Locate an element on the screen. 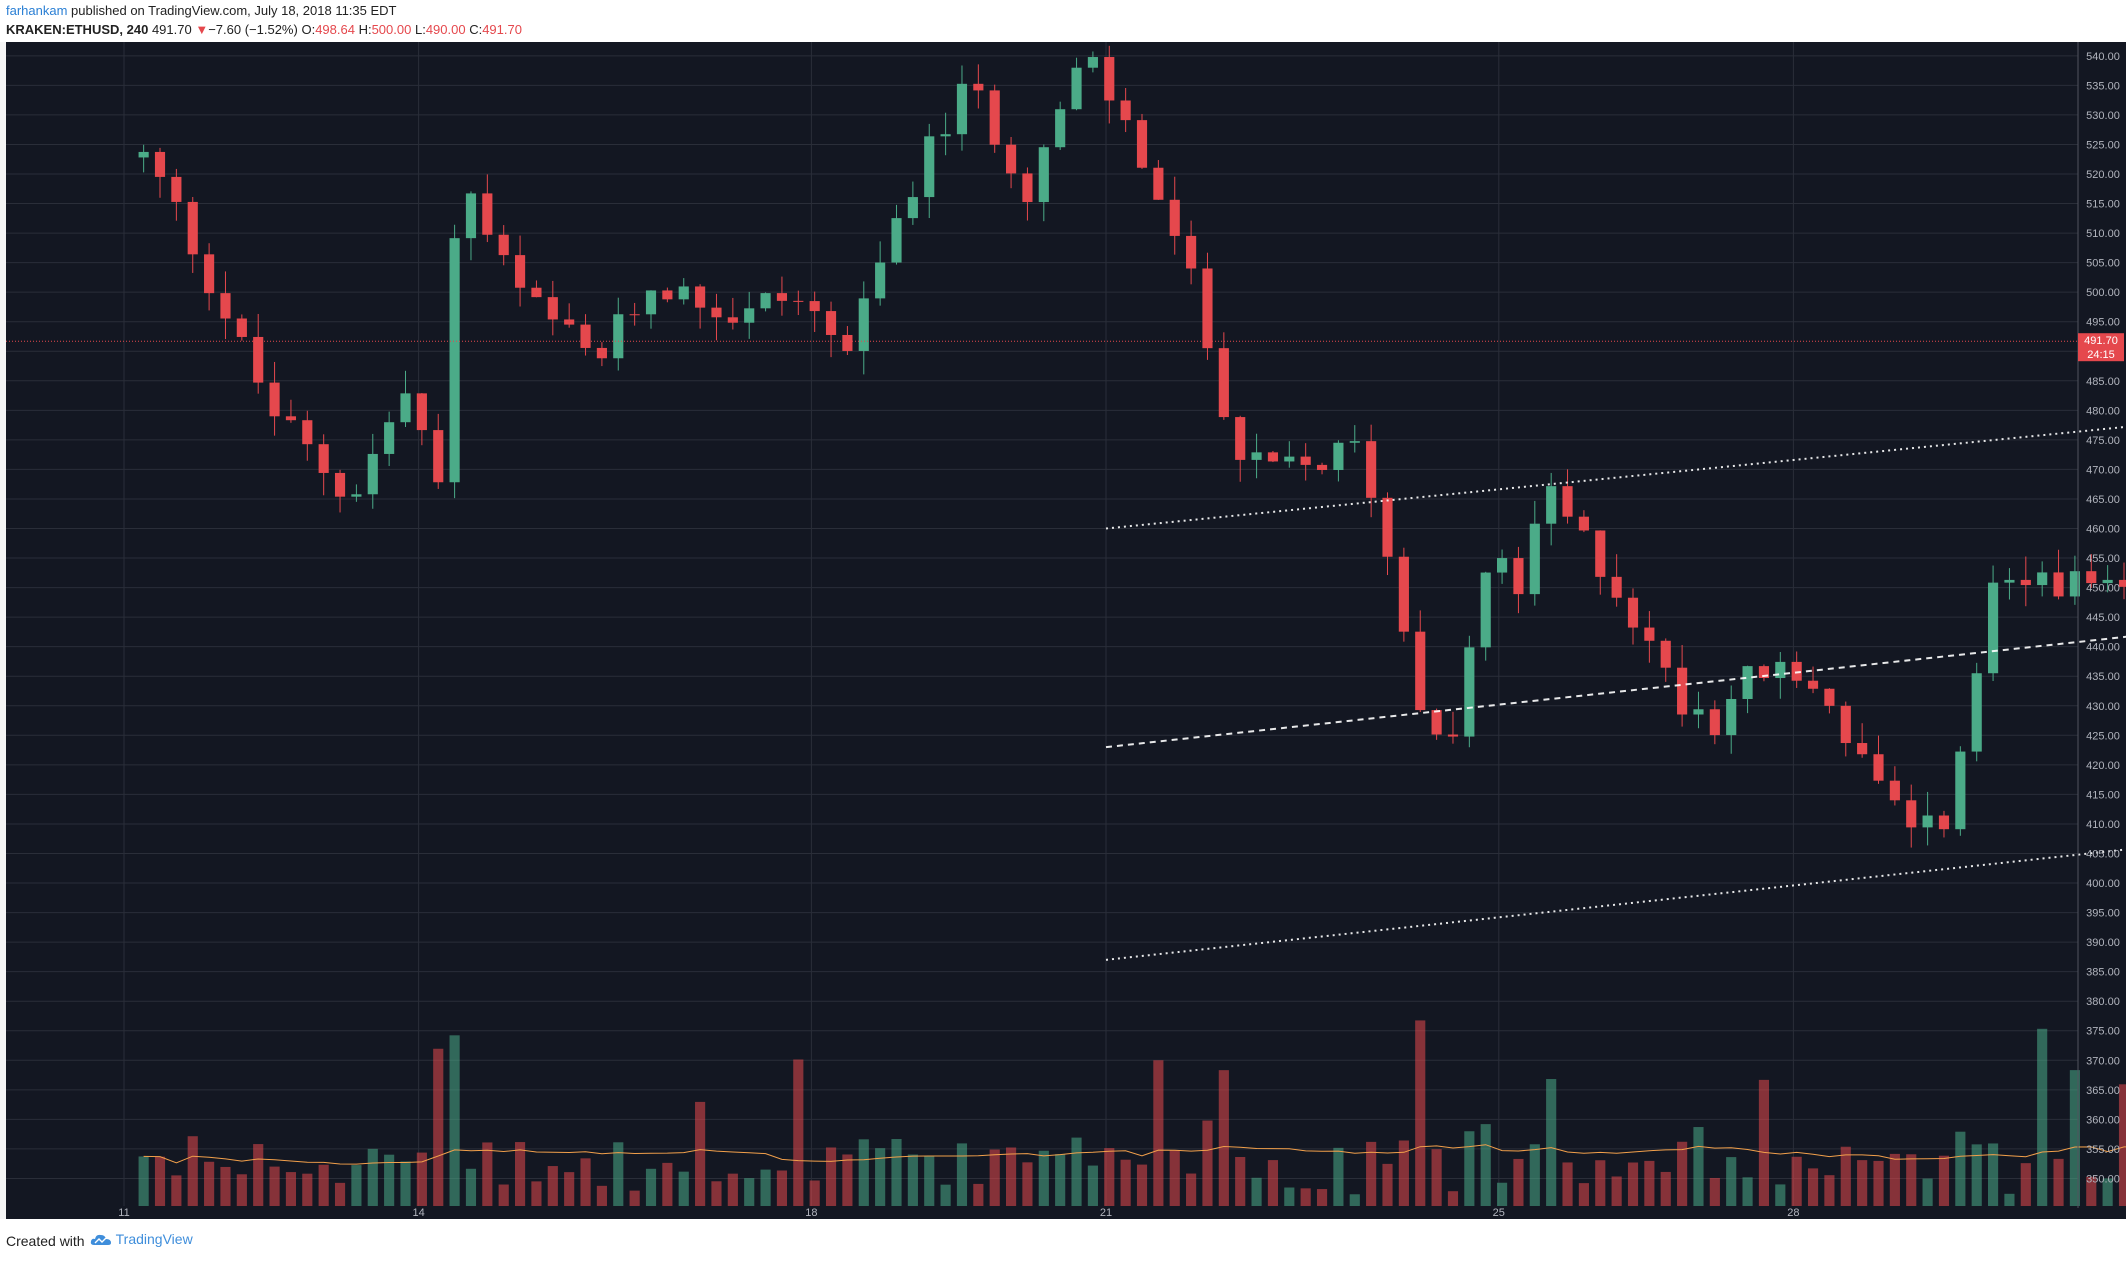  price-tick-label: 415.00 is located at coordinates (2103, 795).